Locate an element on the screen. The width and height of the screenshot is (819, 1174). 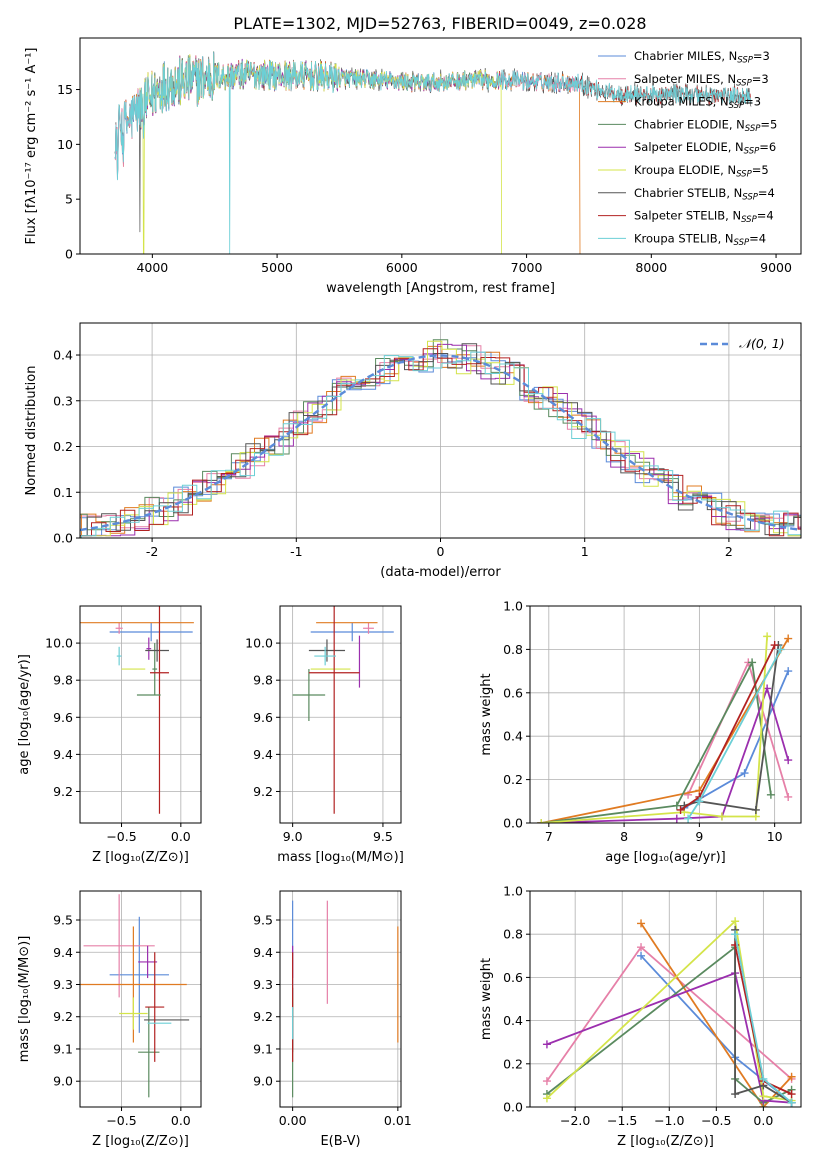
age-vs-mass-x-axis-label: mass [log₁₀(M/M⊙)] is located at coordinates (340, 857).